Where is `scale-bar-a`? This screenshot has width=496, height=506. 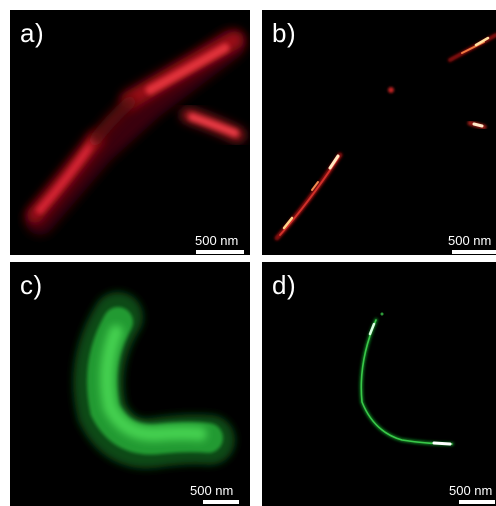
scale-bar-a is located at coordinates (220, 252).